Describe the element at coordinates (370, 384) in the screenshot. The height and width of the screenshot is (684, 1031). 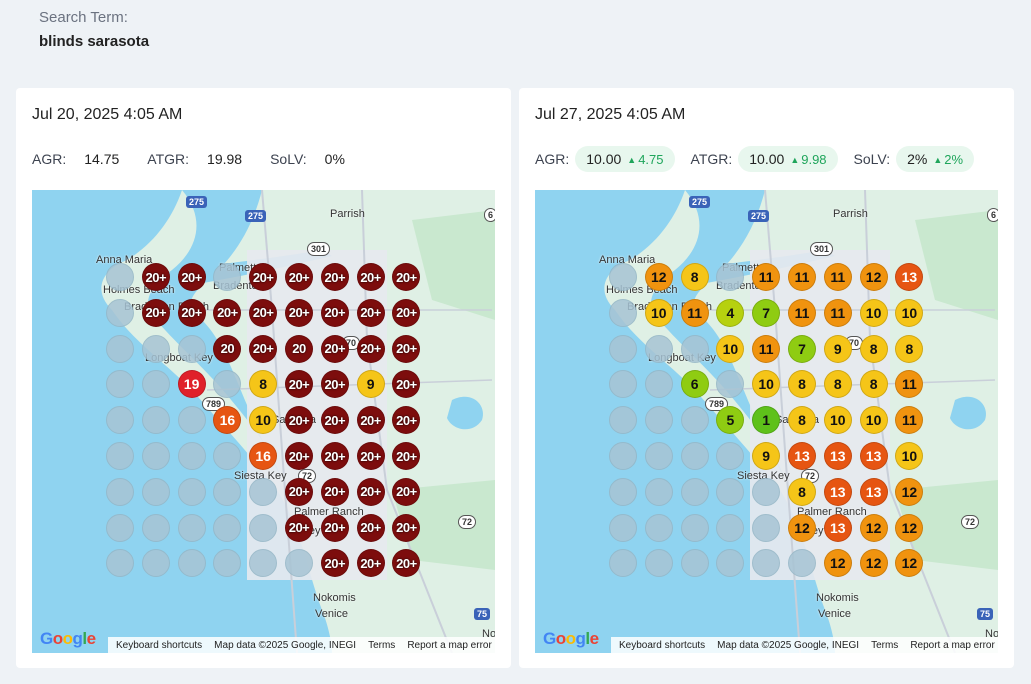
I see `grid-point-rank: 9` at that location.